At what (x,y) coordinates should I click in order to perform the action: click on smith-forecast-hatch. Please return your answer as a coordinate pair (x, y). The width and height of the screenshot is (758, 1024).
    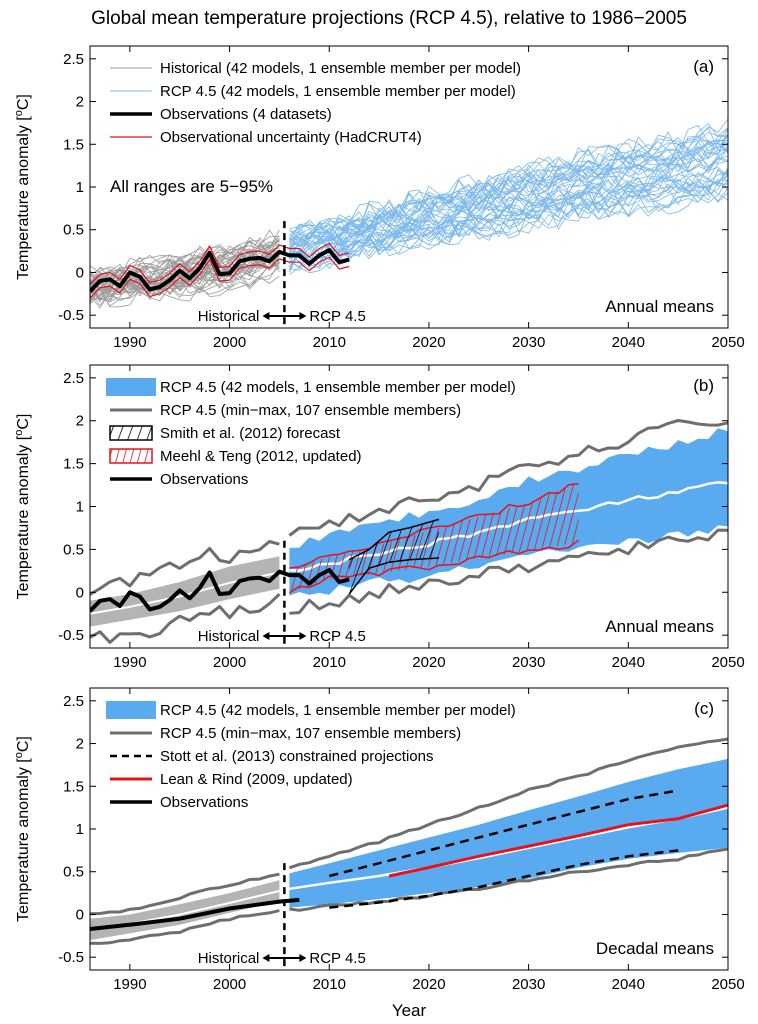
    Looking at the image, I should click on (394, 556).